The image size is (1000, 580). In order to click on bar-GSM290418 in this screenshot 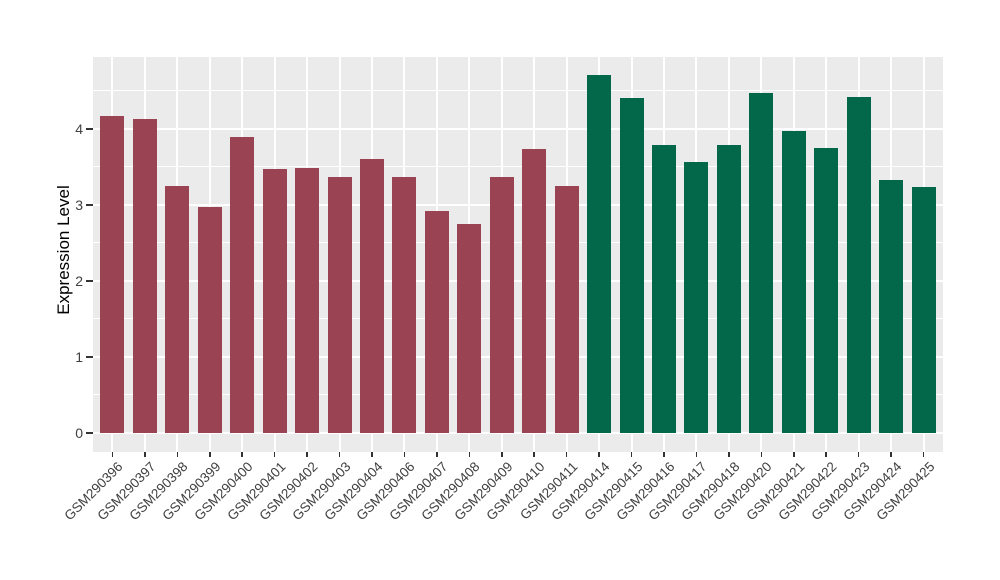, I will do `click(728, 289)`.